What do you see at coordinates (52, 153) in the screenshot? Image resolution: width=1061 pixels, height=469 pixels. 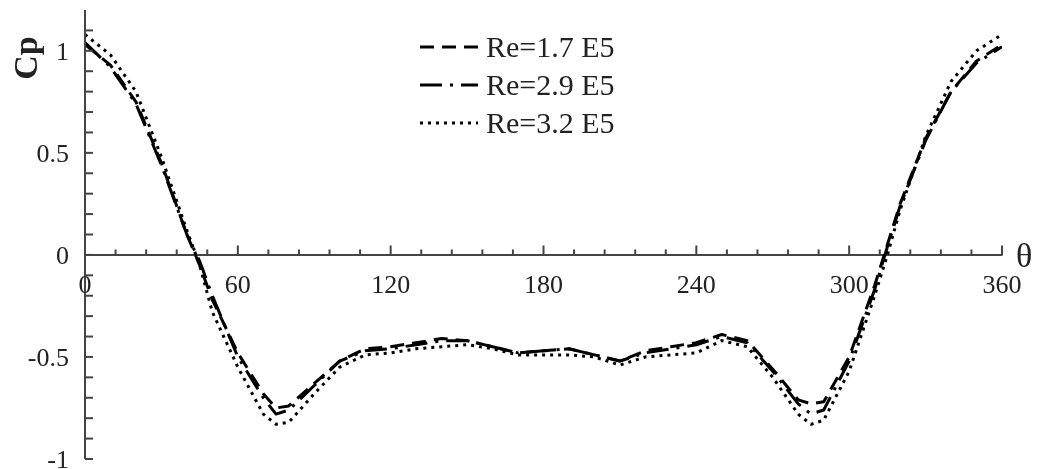 I see `y-tick-label: 0.5` at bounding box center [52, 153].